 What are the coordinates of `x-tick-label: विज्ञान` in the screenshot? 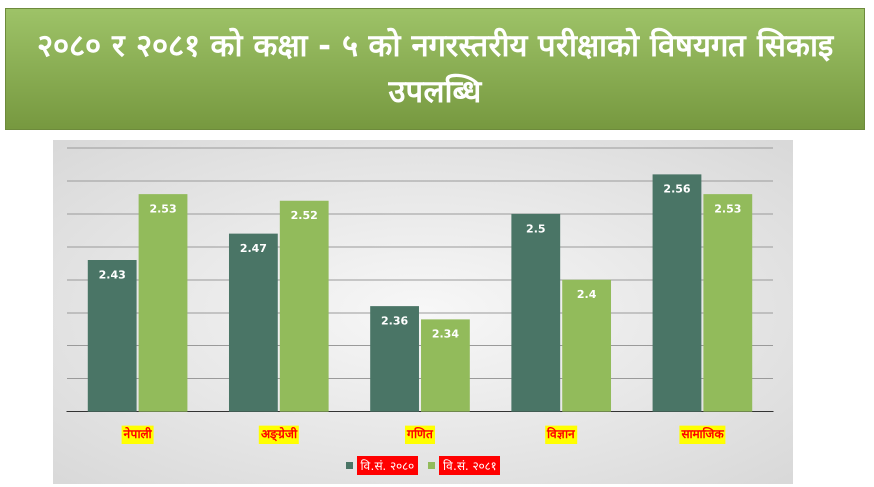 It's located at (561, 434).